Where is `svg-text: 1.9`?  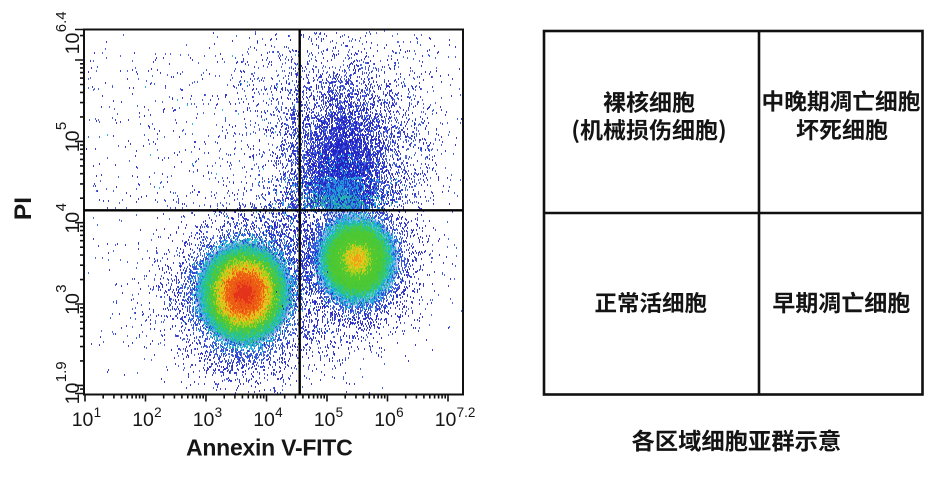 svg-text: 1.9 is located at coordinates (61, 371).